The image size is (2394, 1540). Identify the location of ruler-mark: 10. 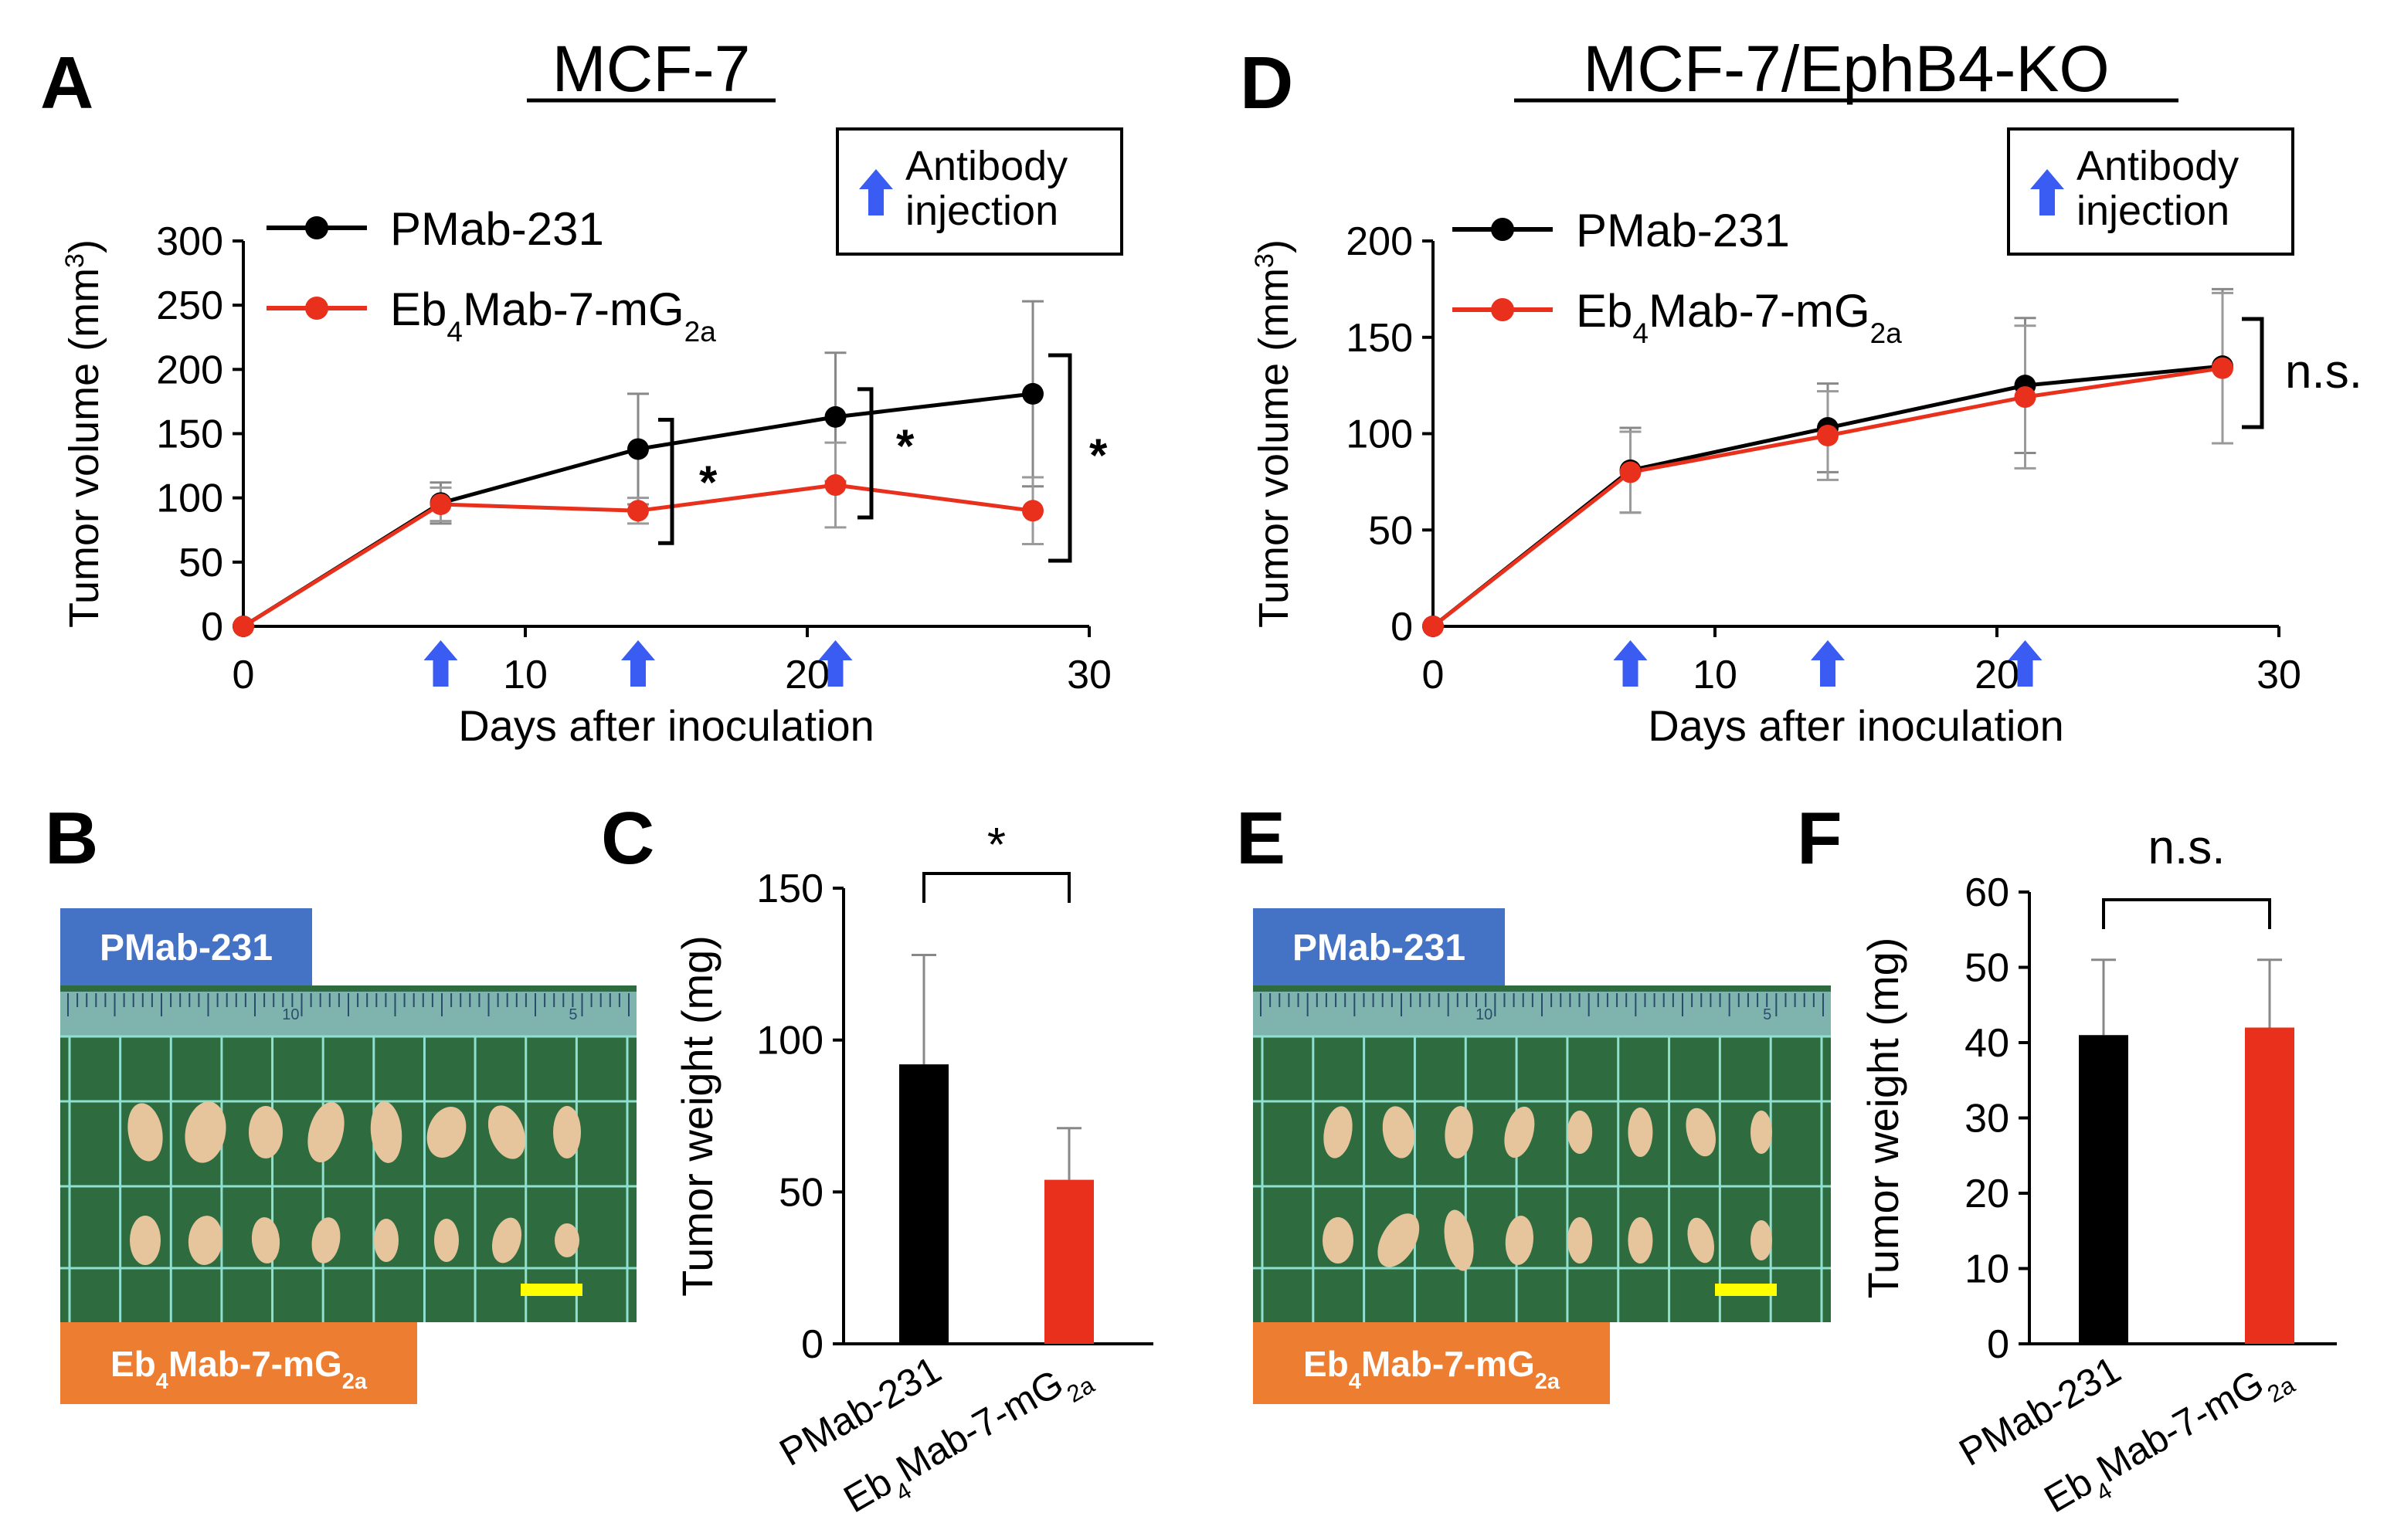
(290, 1015).